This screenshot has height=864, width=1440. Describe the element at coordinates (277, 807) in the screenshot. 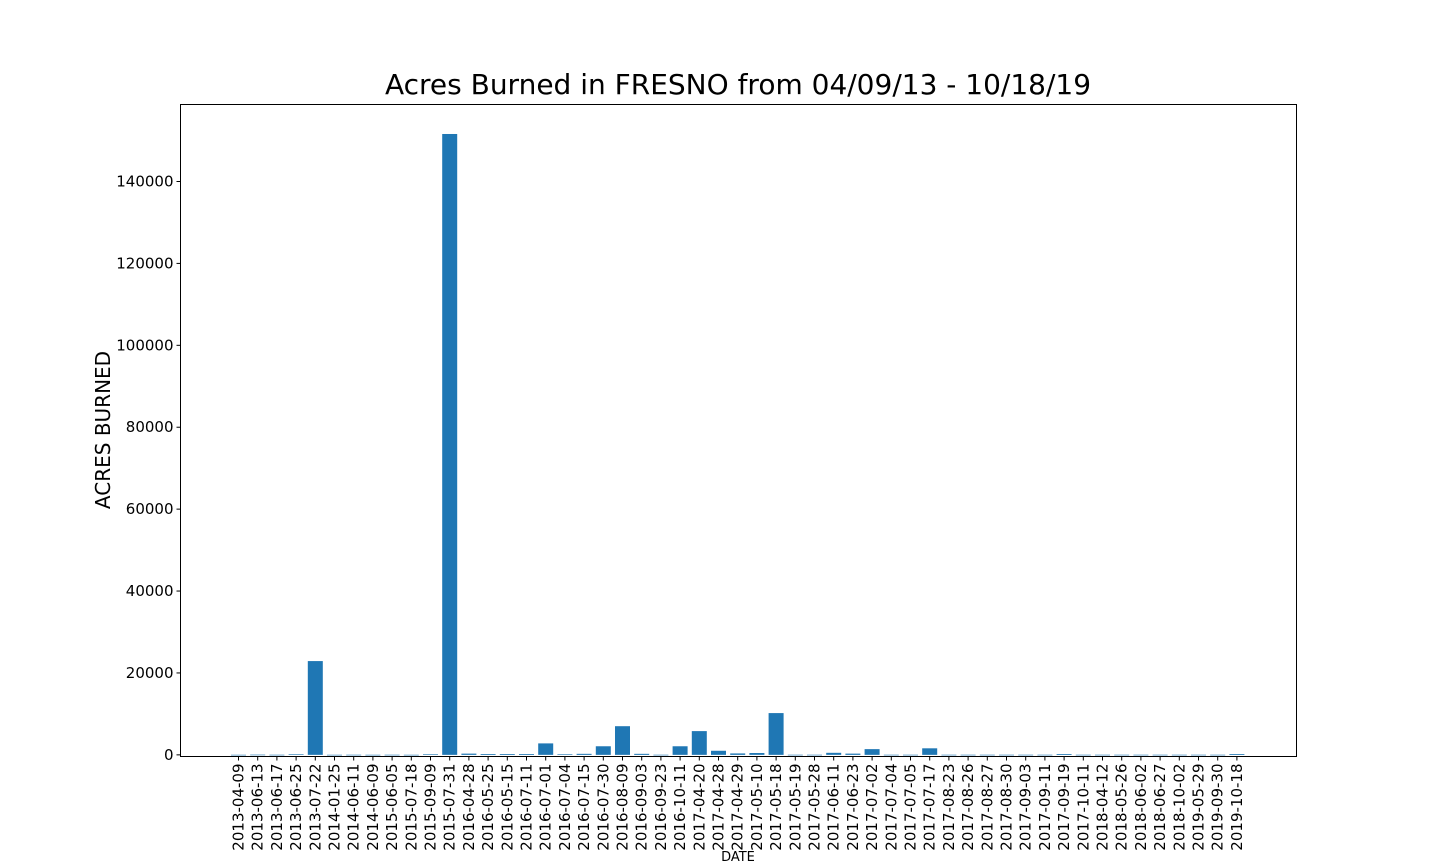

I see `x-tick-label: 2013-06-17` at that location.